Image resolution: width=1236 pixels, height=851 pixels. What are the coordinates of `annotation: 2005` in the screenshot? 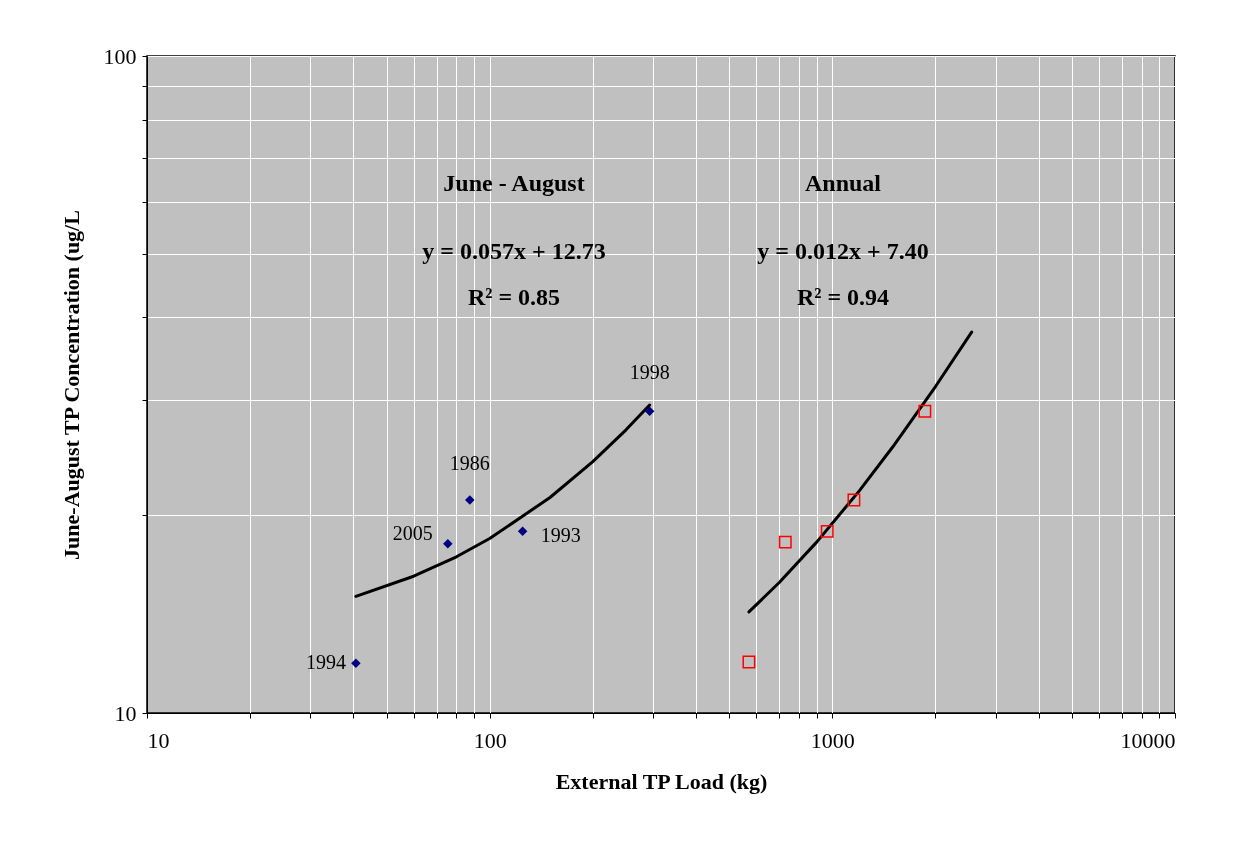 It's located at (412, 532).